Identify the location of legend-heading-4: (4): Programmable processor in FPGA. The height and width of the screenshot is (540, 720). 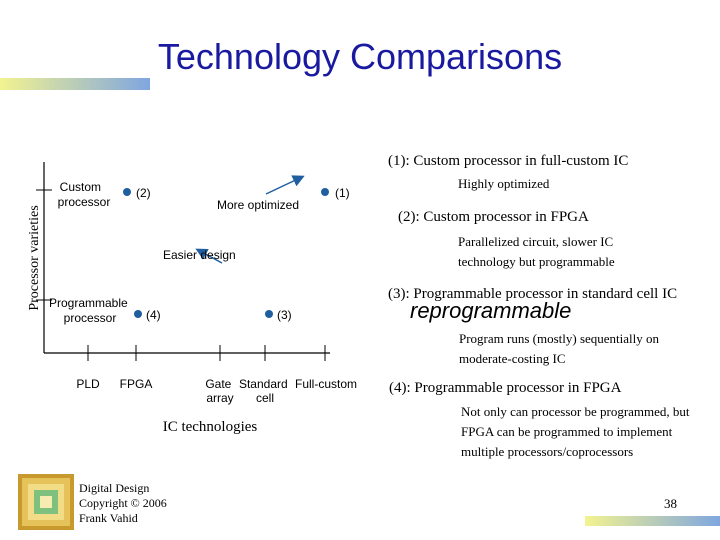
(505, 388).